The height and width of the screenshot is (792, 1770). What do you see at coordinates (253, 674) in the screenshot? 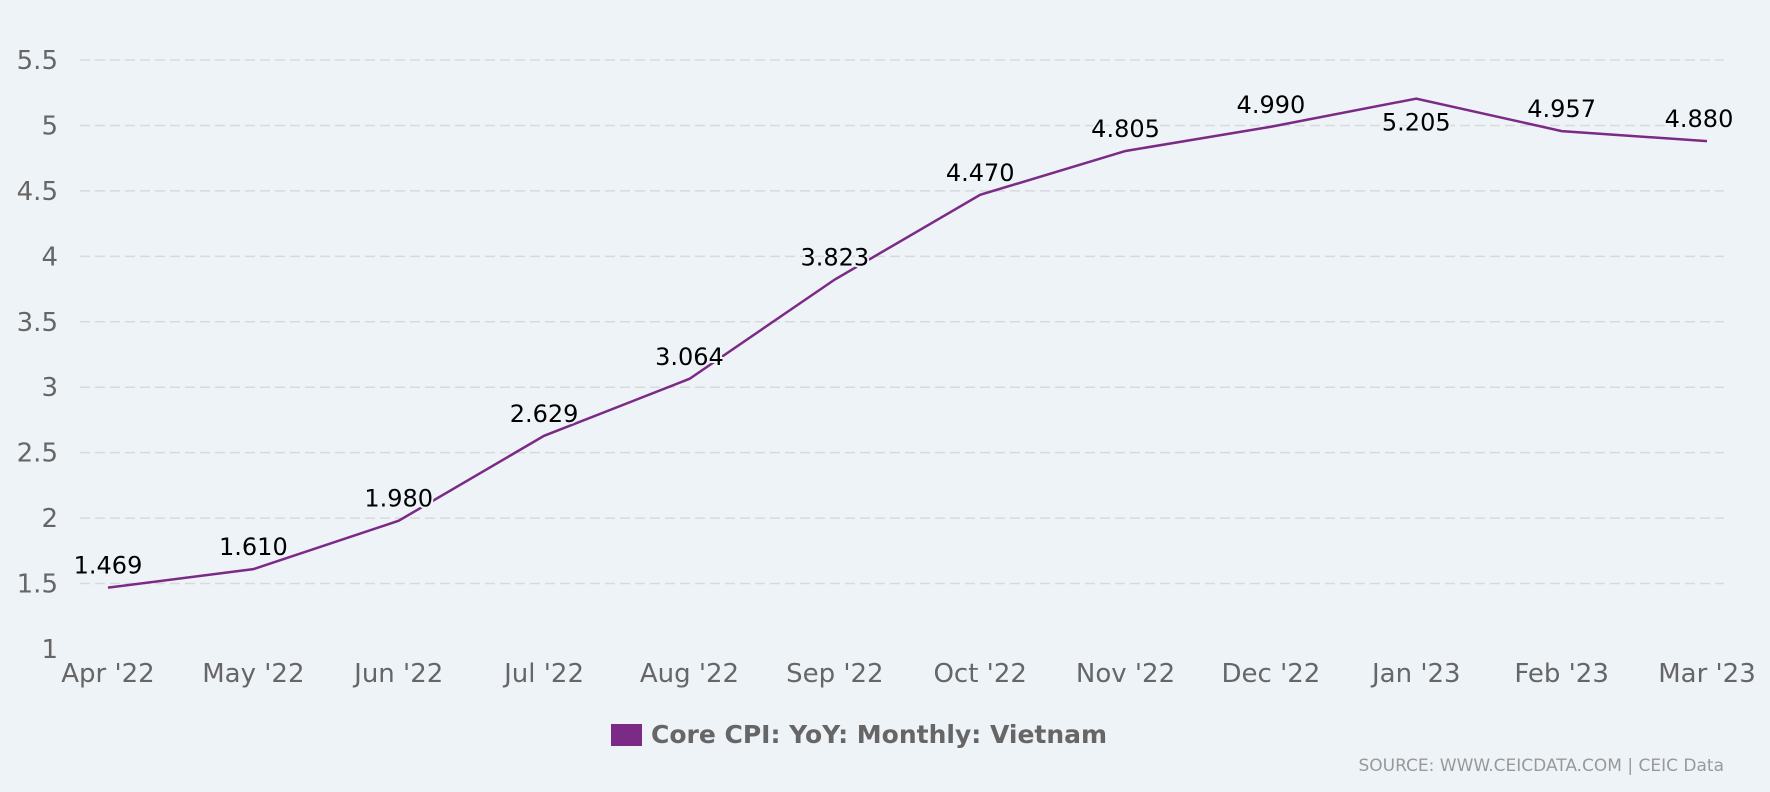
I see `x-tick-label: May '22` at bounding box center [253, 674].